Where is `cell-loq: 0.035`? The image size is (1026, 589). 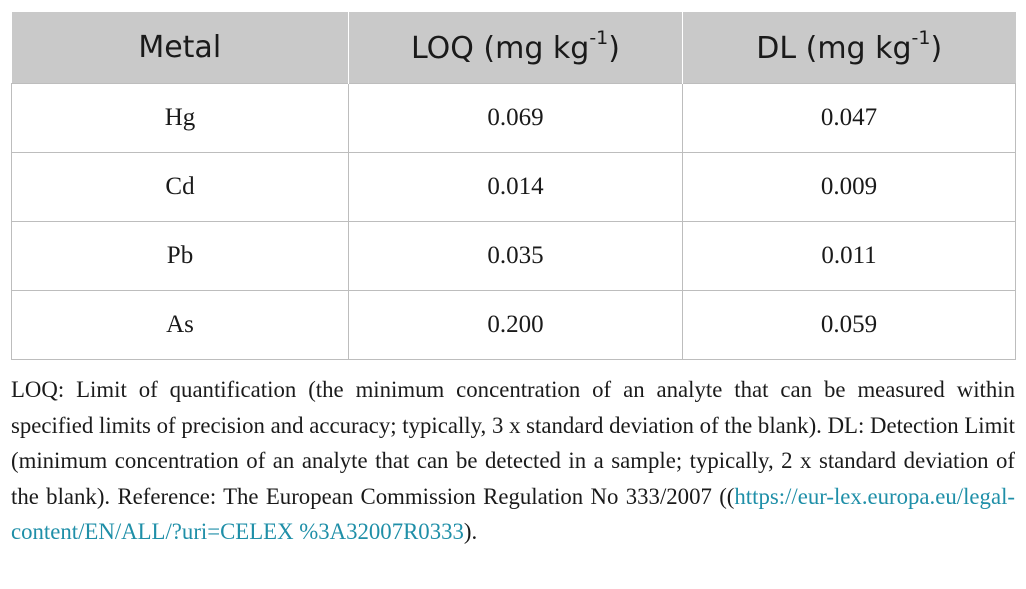 cell-loq: 0.035 is located at coordinates (515, 256).